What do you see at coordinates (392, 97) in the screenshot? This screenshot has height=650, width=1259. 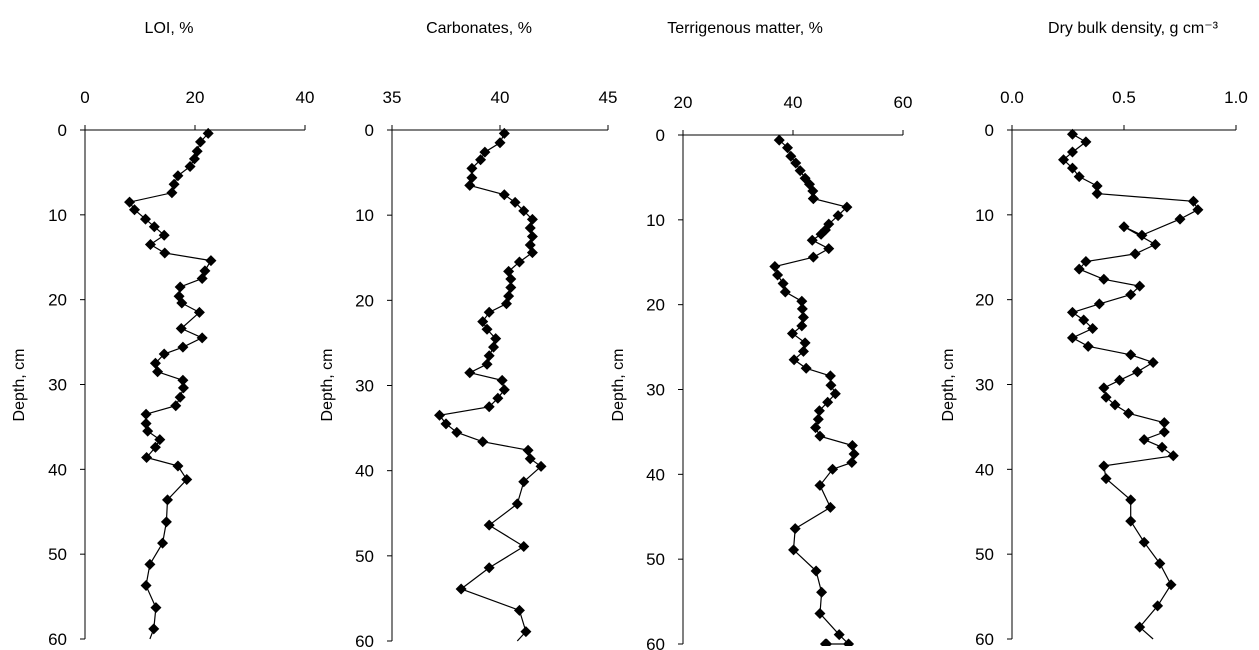 I see `x-tick-label: 35` at bounding box center [392, 97].